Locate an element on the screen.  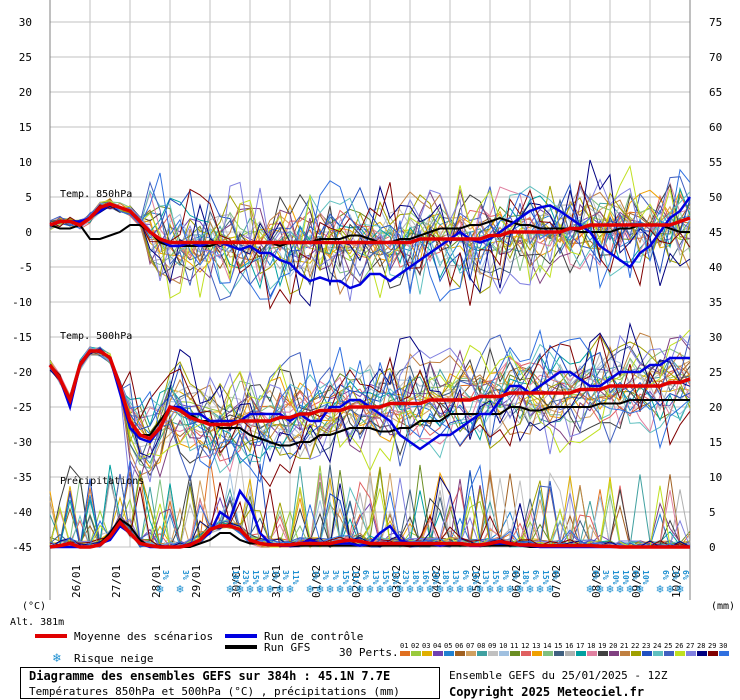
perturbations-label: 30 Perts. is located at coordinates (369, 652).